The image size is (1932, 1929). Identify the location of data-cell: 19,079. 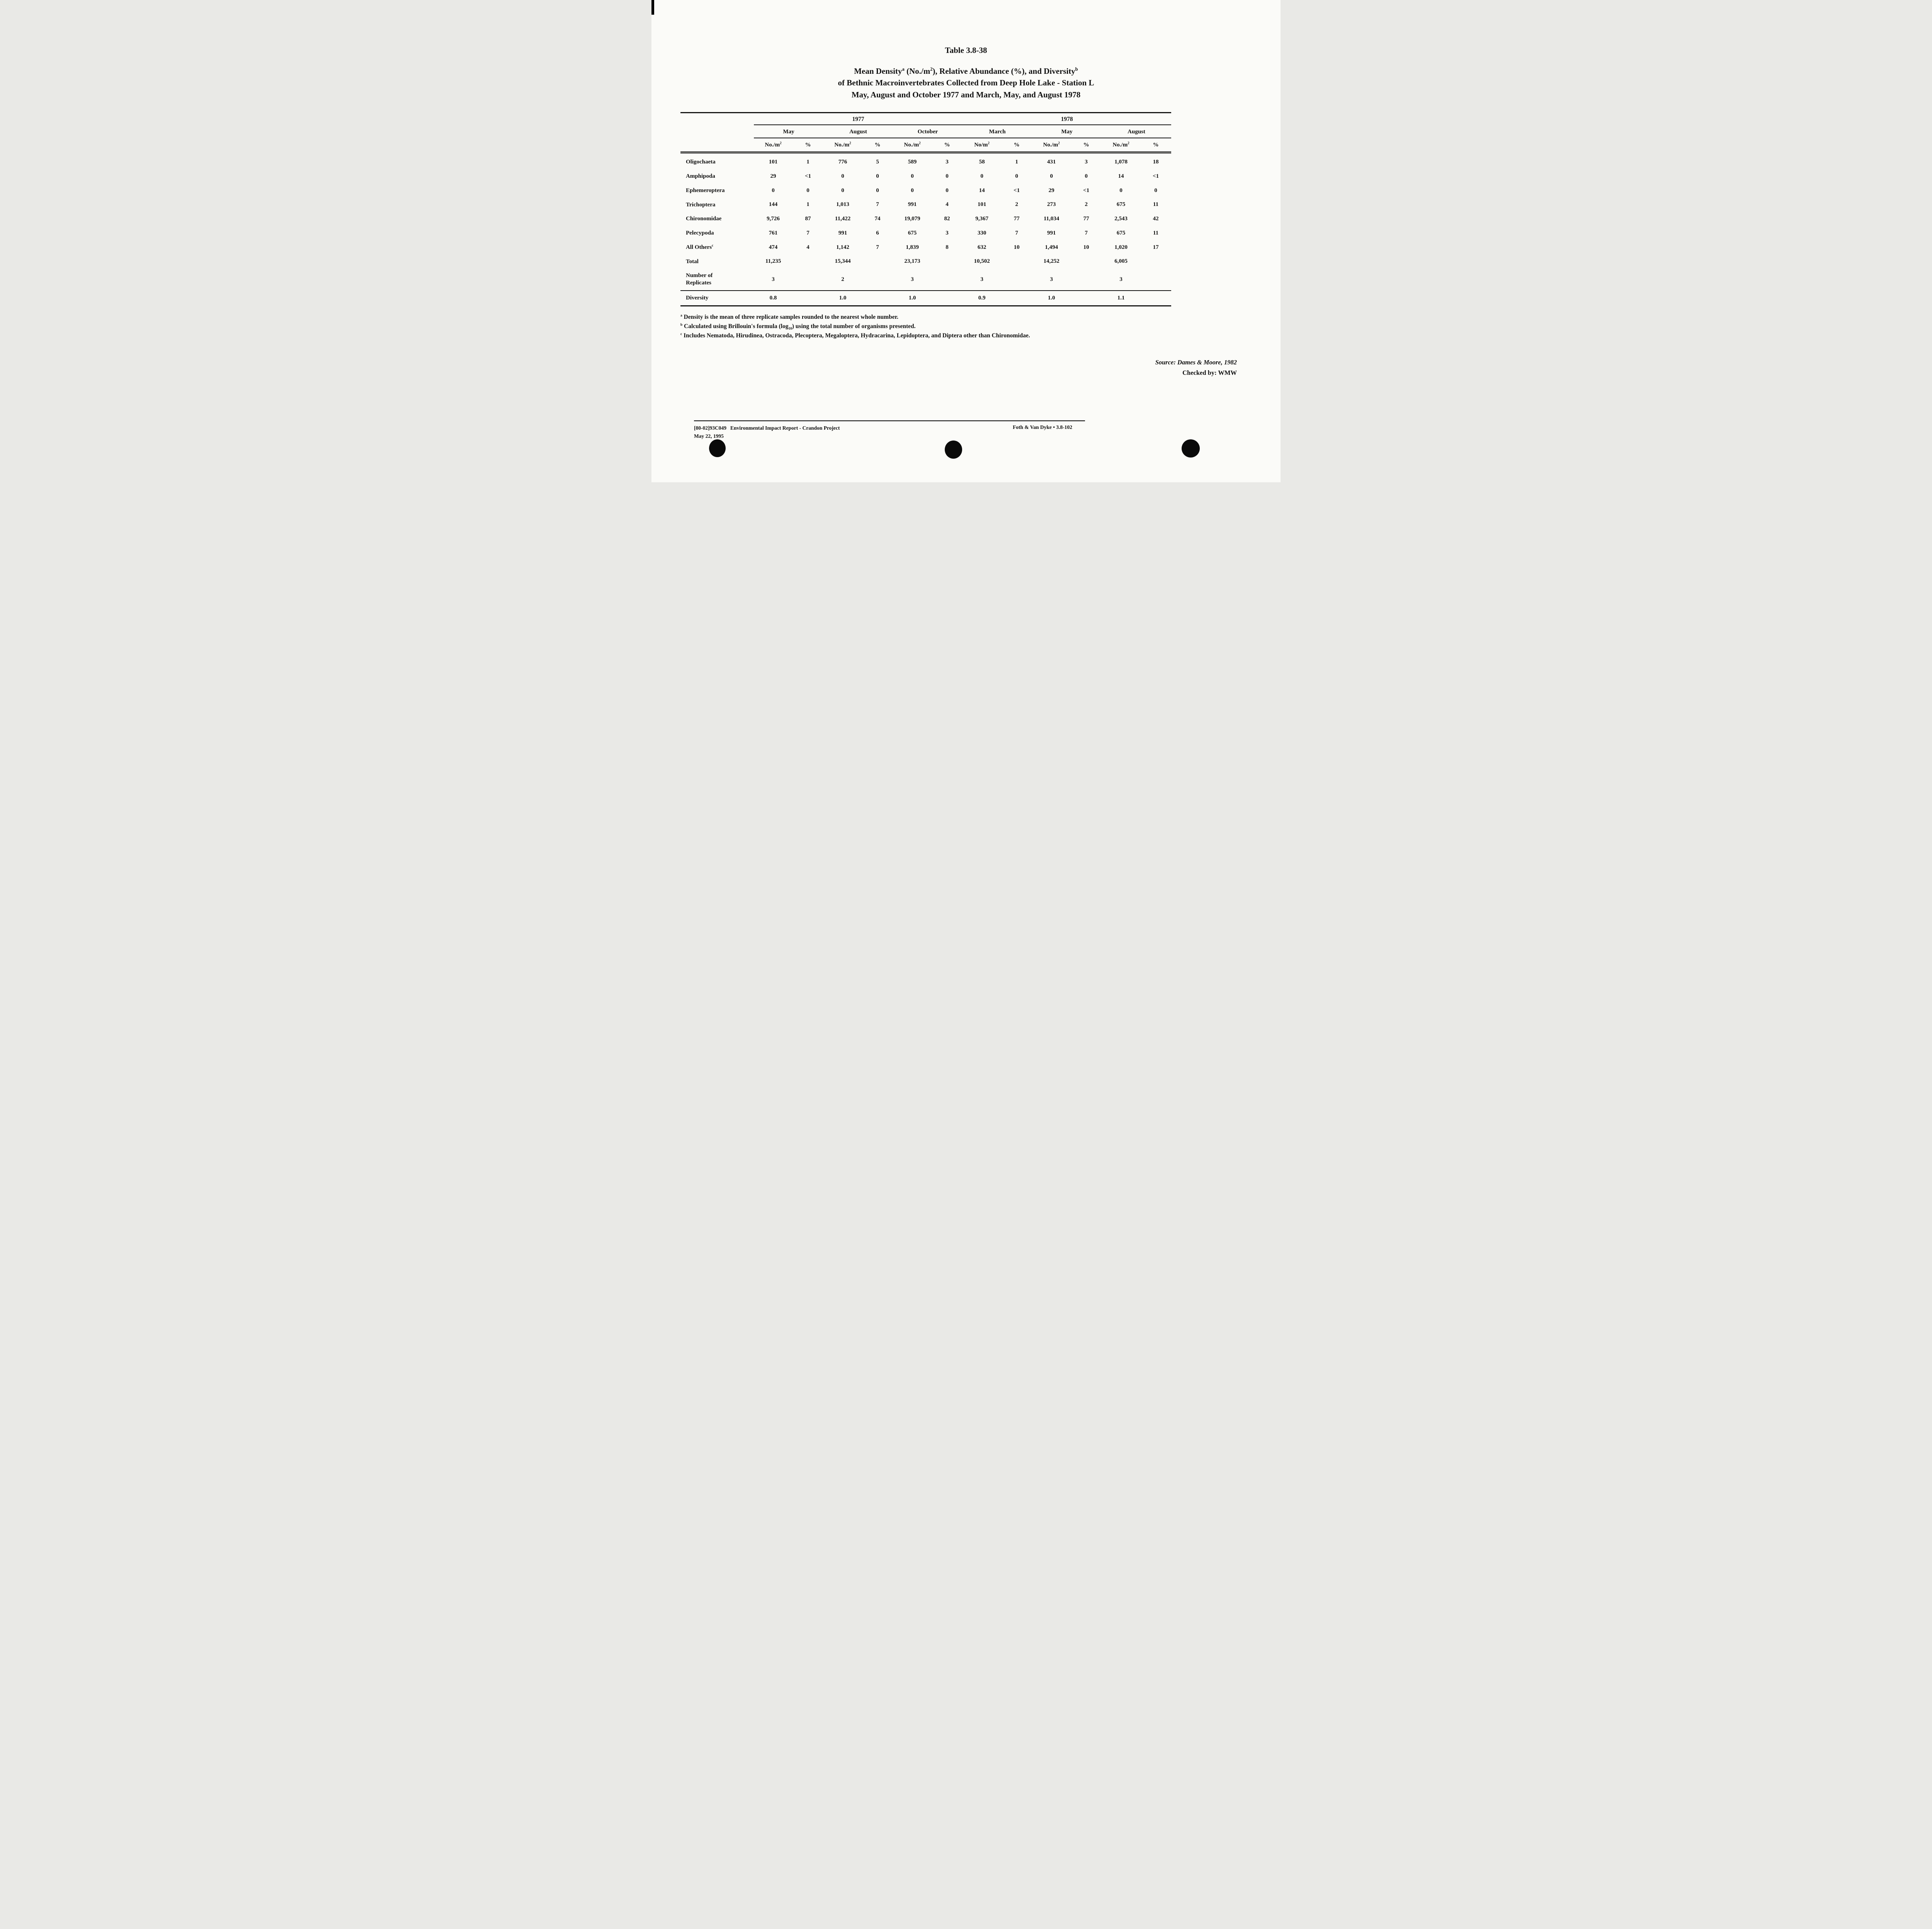
(912, 219).